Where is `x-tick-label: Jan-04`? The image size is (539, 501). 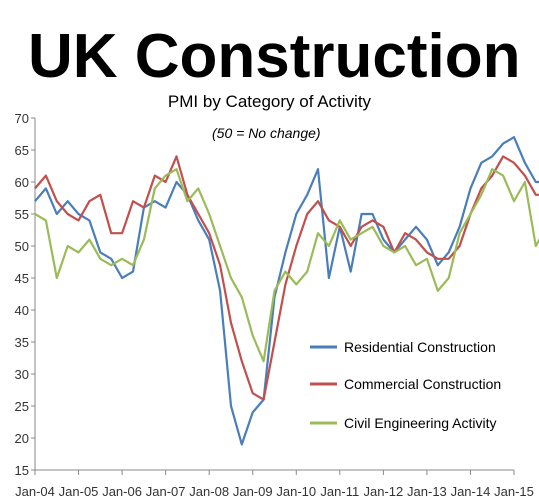
x-tick-label: Jan-04 is located at coordinates (35, 491).